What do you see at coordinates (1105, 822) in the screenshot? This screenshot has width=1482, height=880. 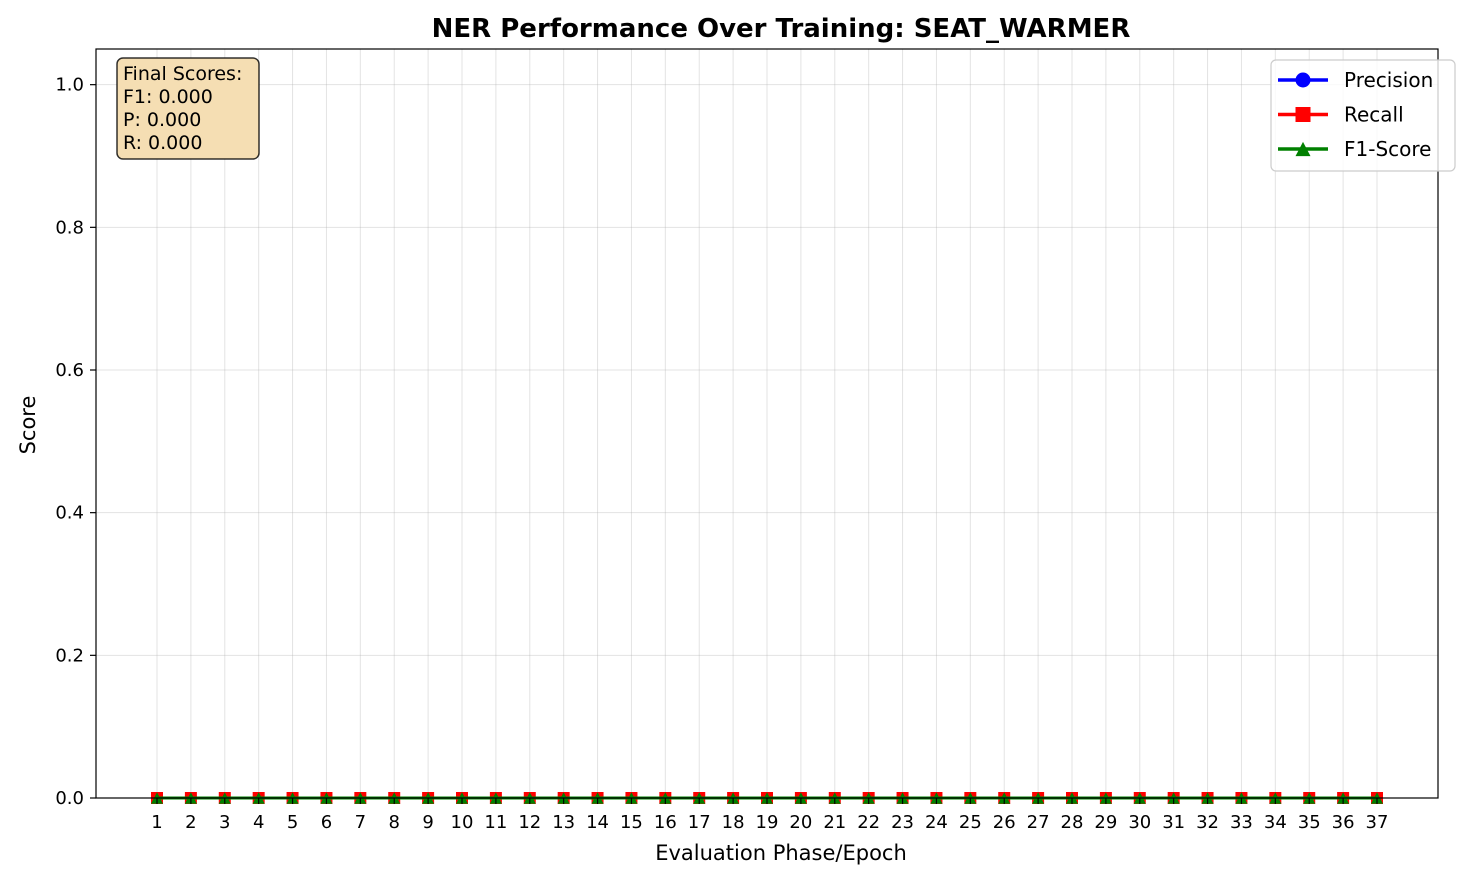 I see `x-tick-label: 29` at bounding box center [1105, 822].